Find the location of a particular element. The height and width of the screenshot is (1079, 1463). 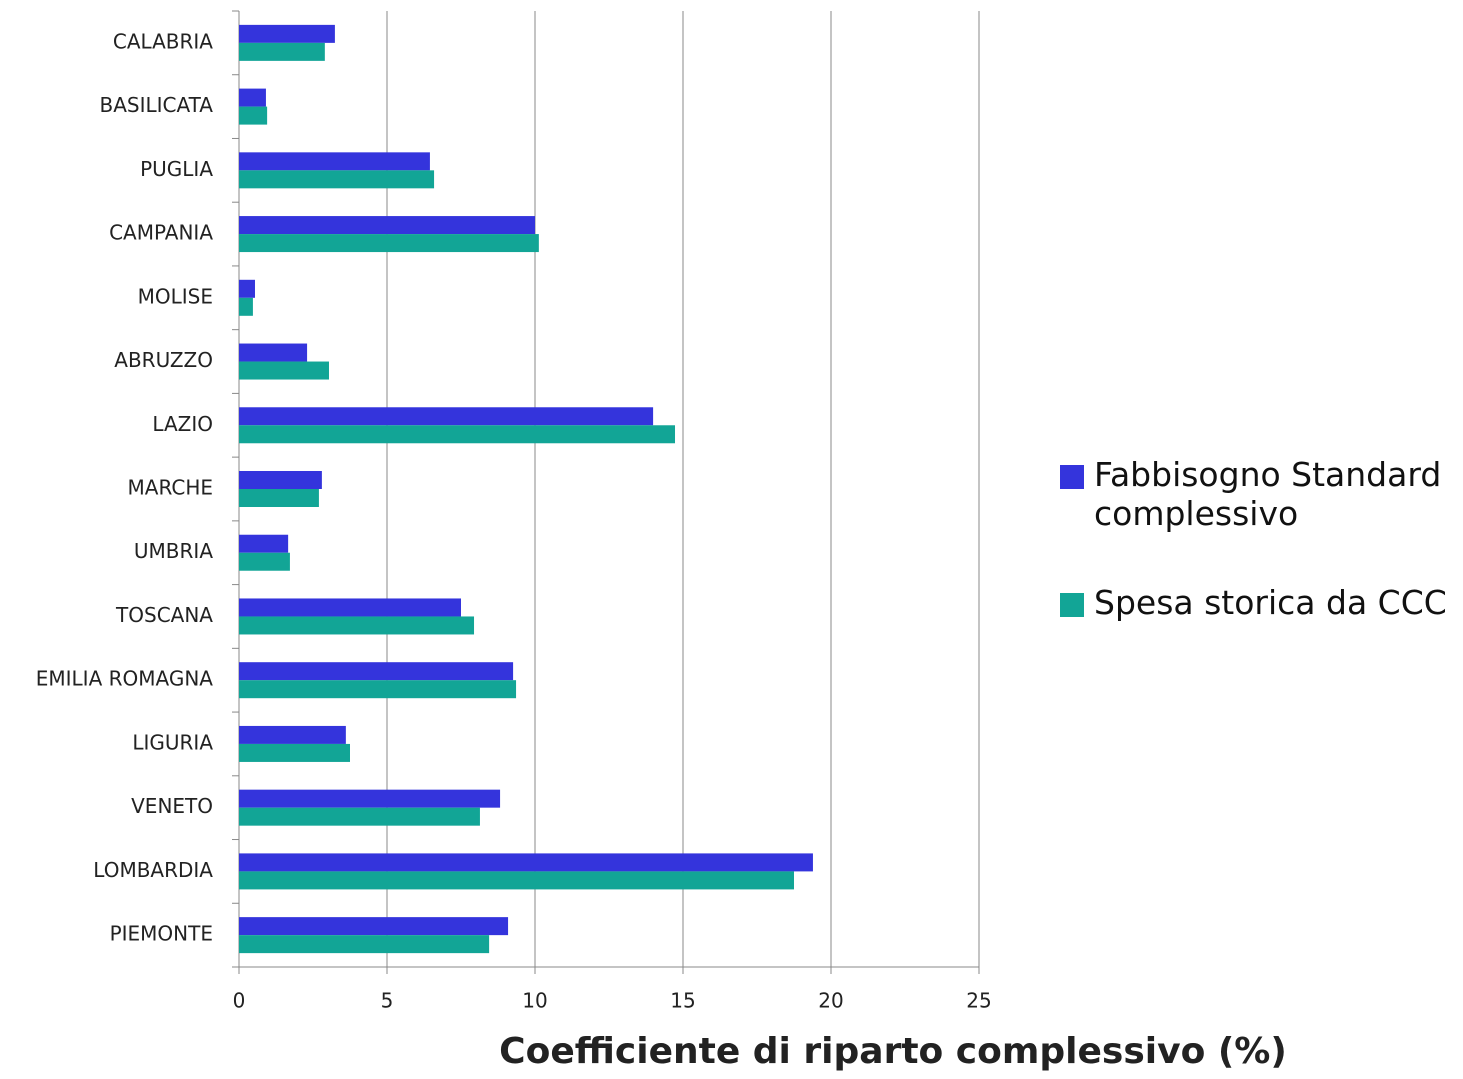

y-tick-label: MOLISE is located at coordinates (175, 296).